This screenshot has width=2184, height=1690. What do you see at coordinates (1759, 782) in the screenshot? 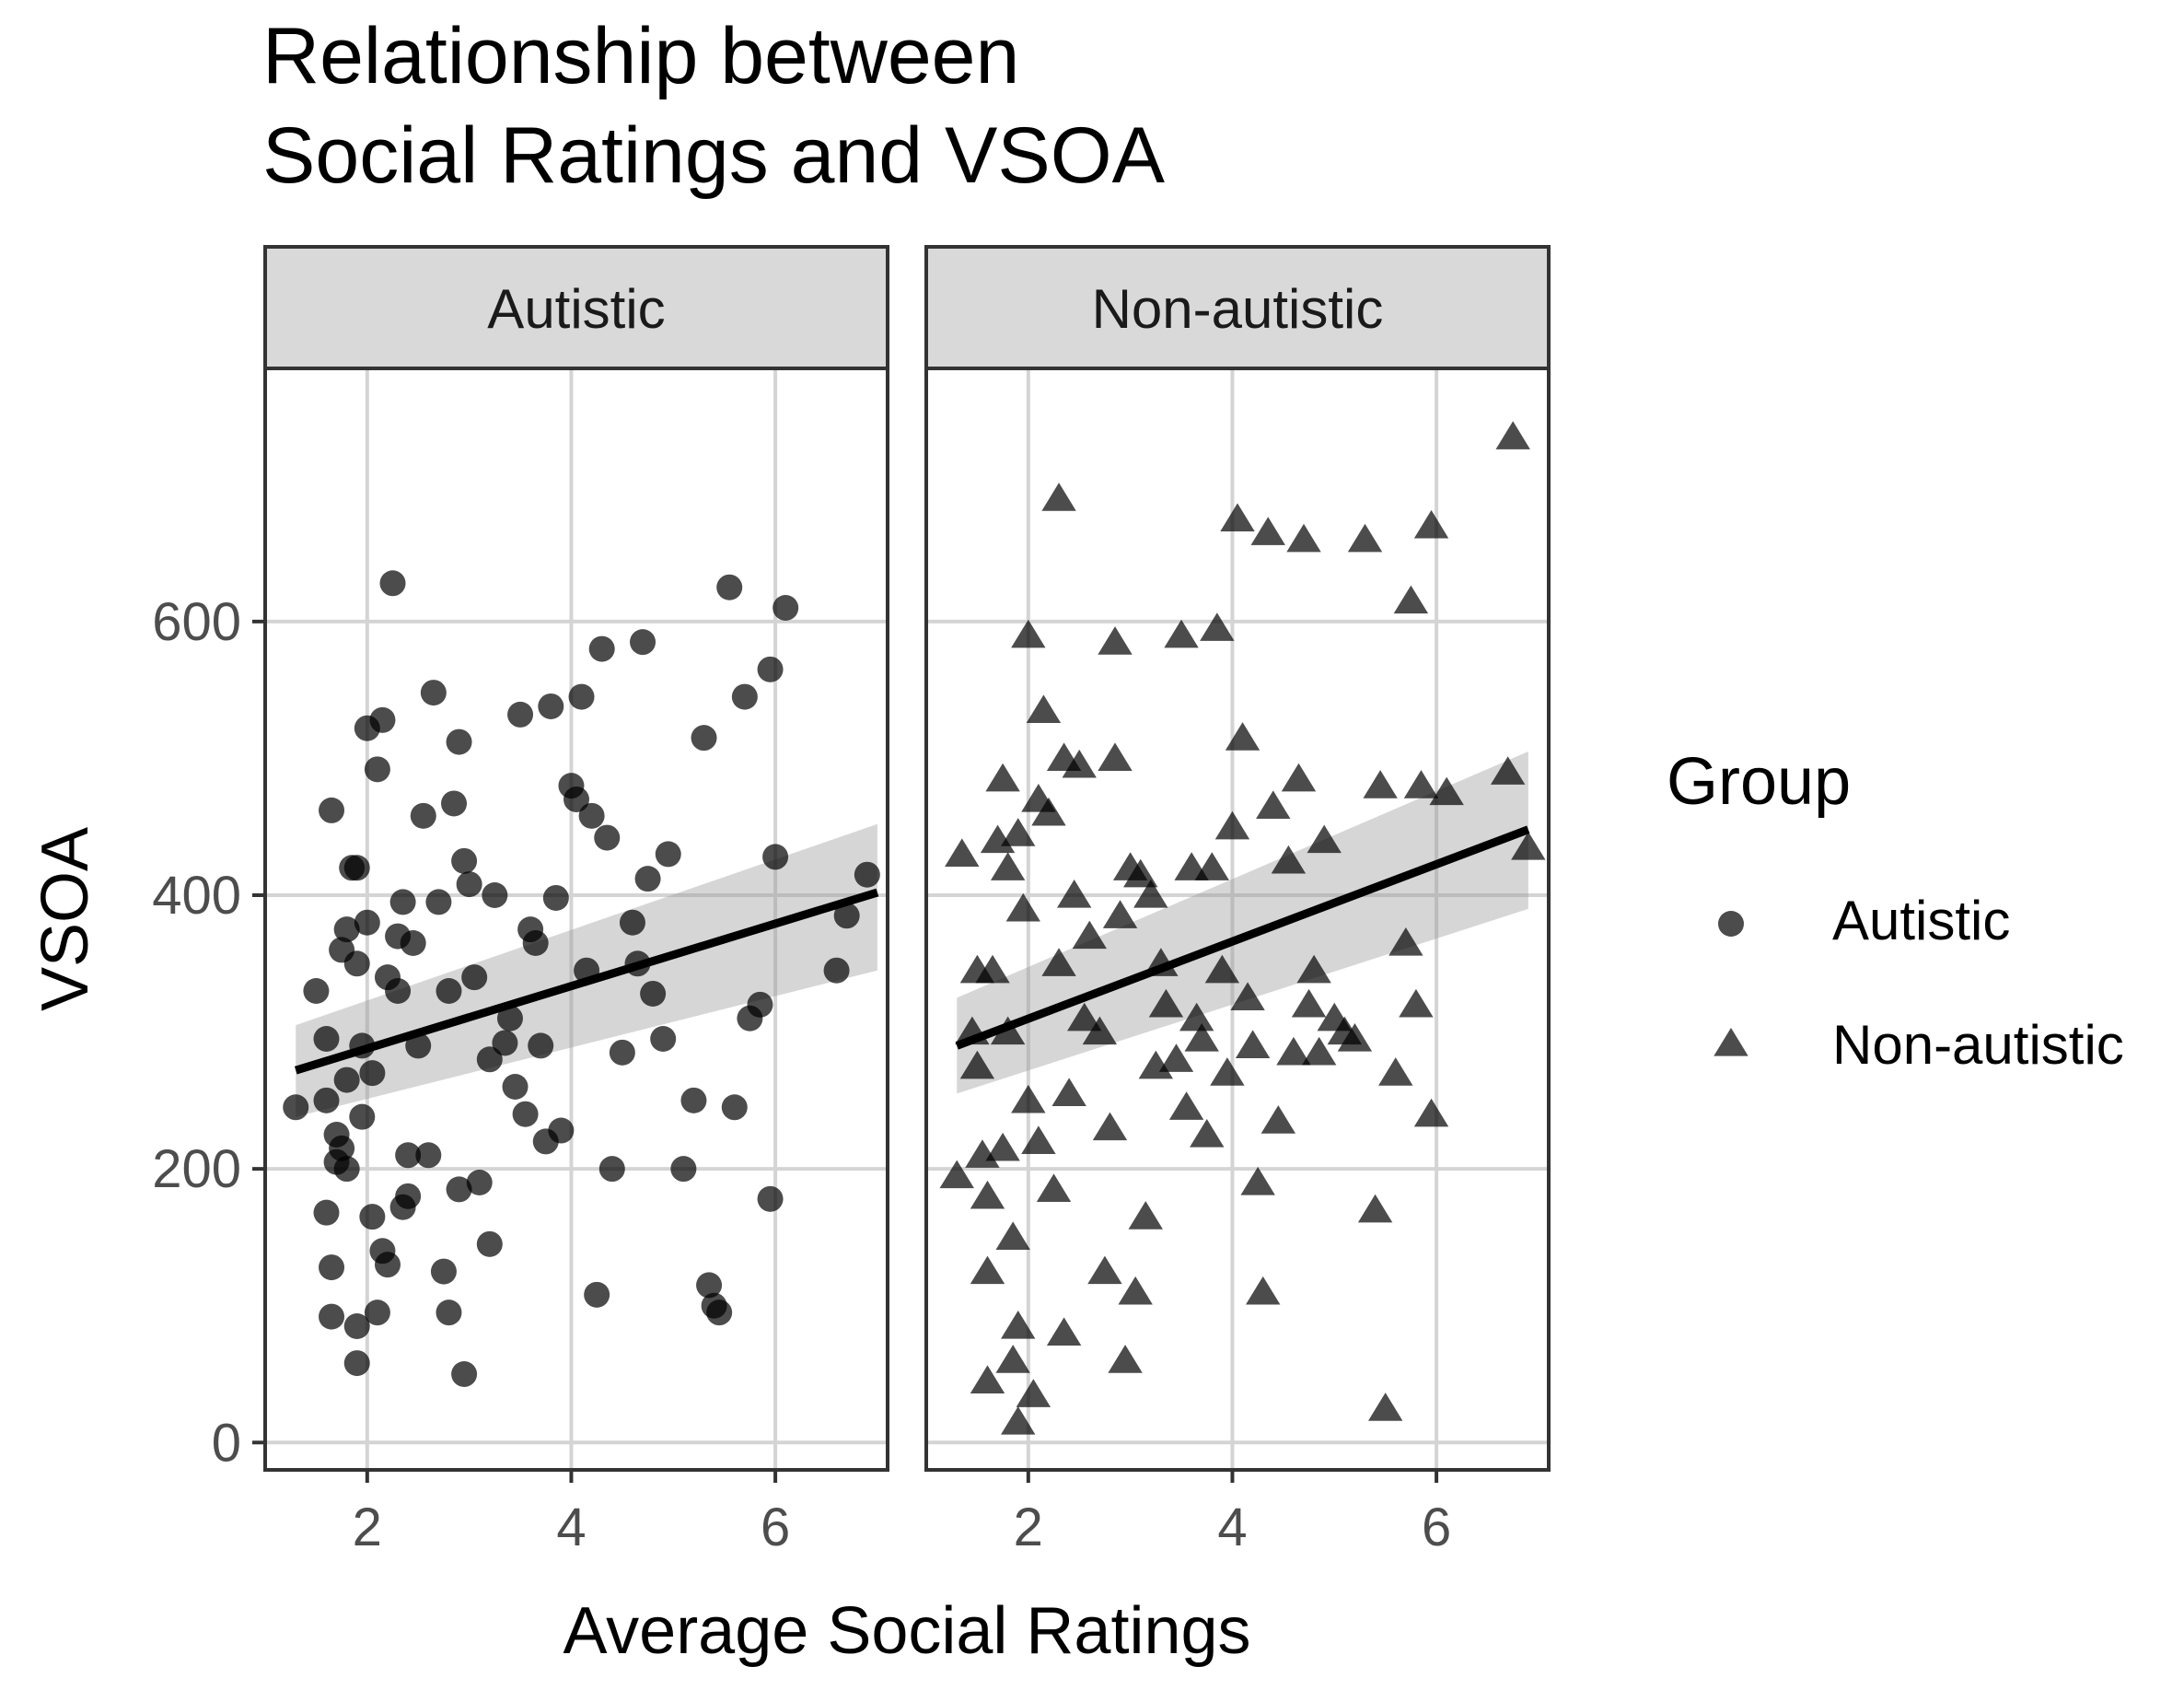
I see `legend-title: Group` at bounding box center [1759, 782].